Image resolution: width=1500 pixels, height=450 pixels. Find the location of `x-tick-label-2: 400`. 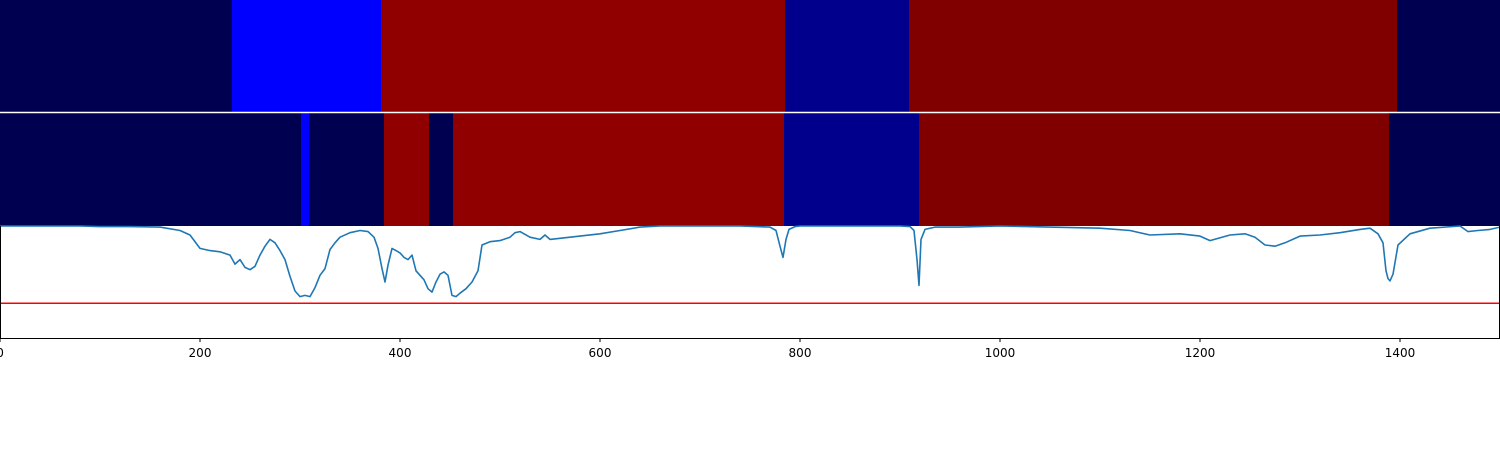

x-tick-label-2: 400 is located at coordinates (400, 353).